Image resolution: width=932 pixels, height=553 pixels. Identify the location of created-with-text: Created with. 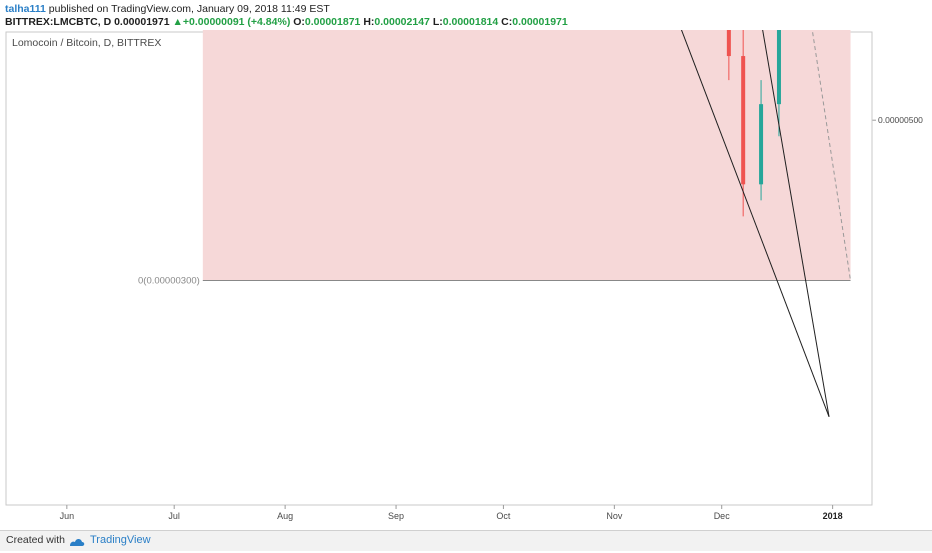
(35, 540).